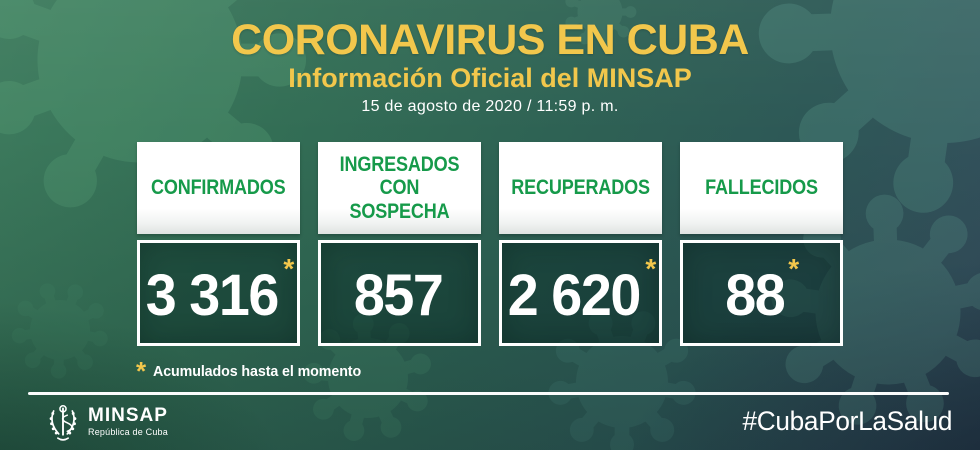 This screenshot has width=980, height=450. I want to click on stat-card-confirmados: CONFIRMADOS 3 316 *, so click(218, 244).